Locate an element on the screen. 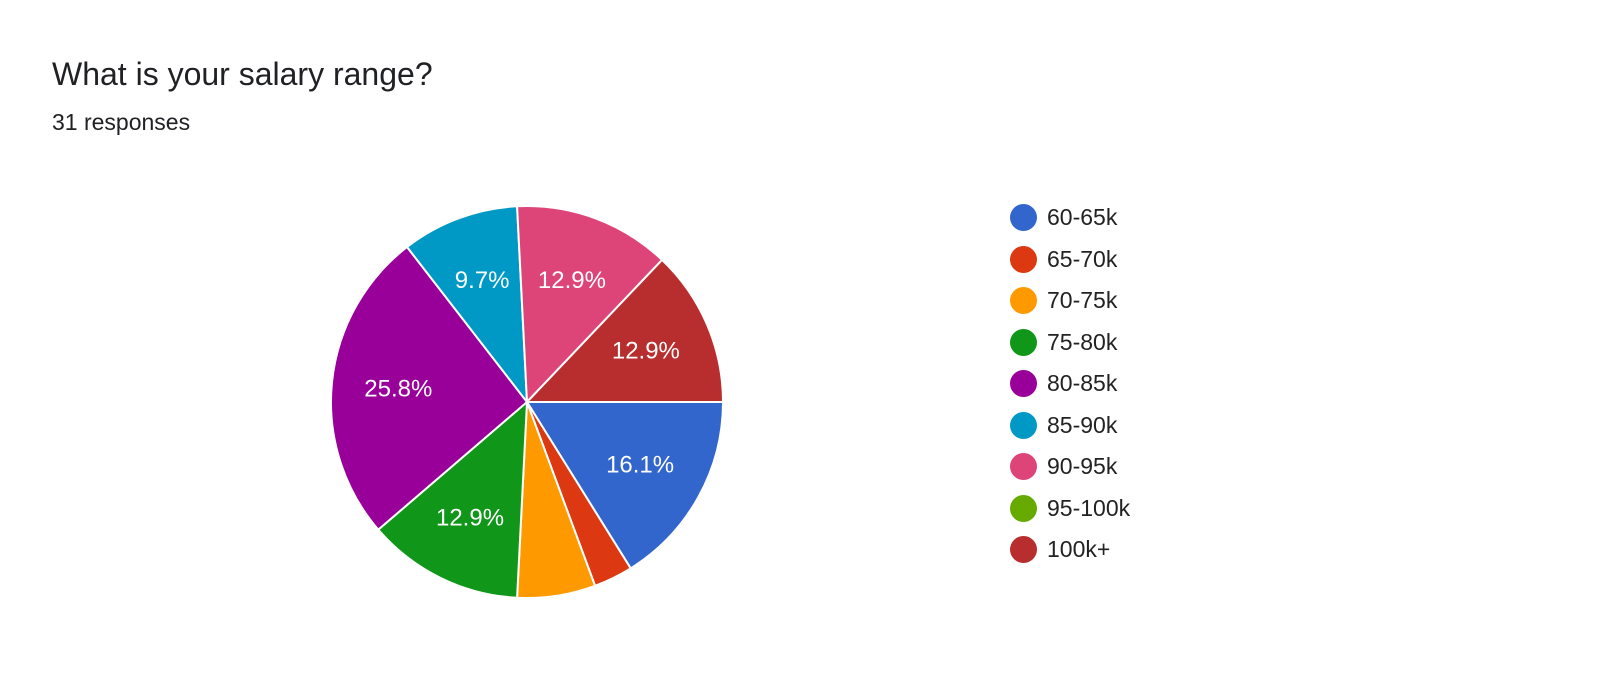 This screenshot has width=1600, height=673. legend-item-90-95k: 90-95k is located at coordinates (1070, 467).